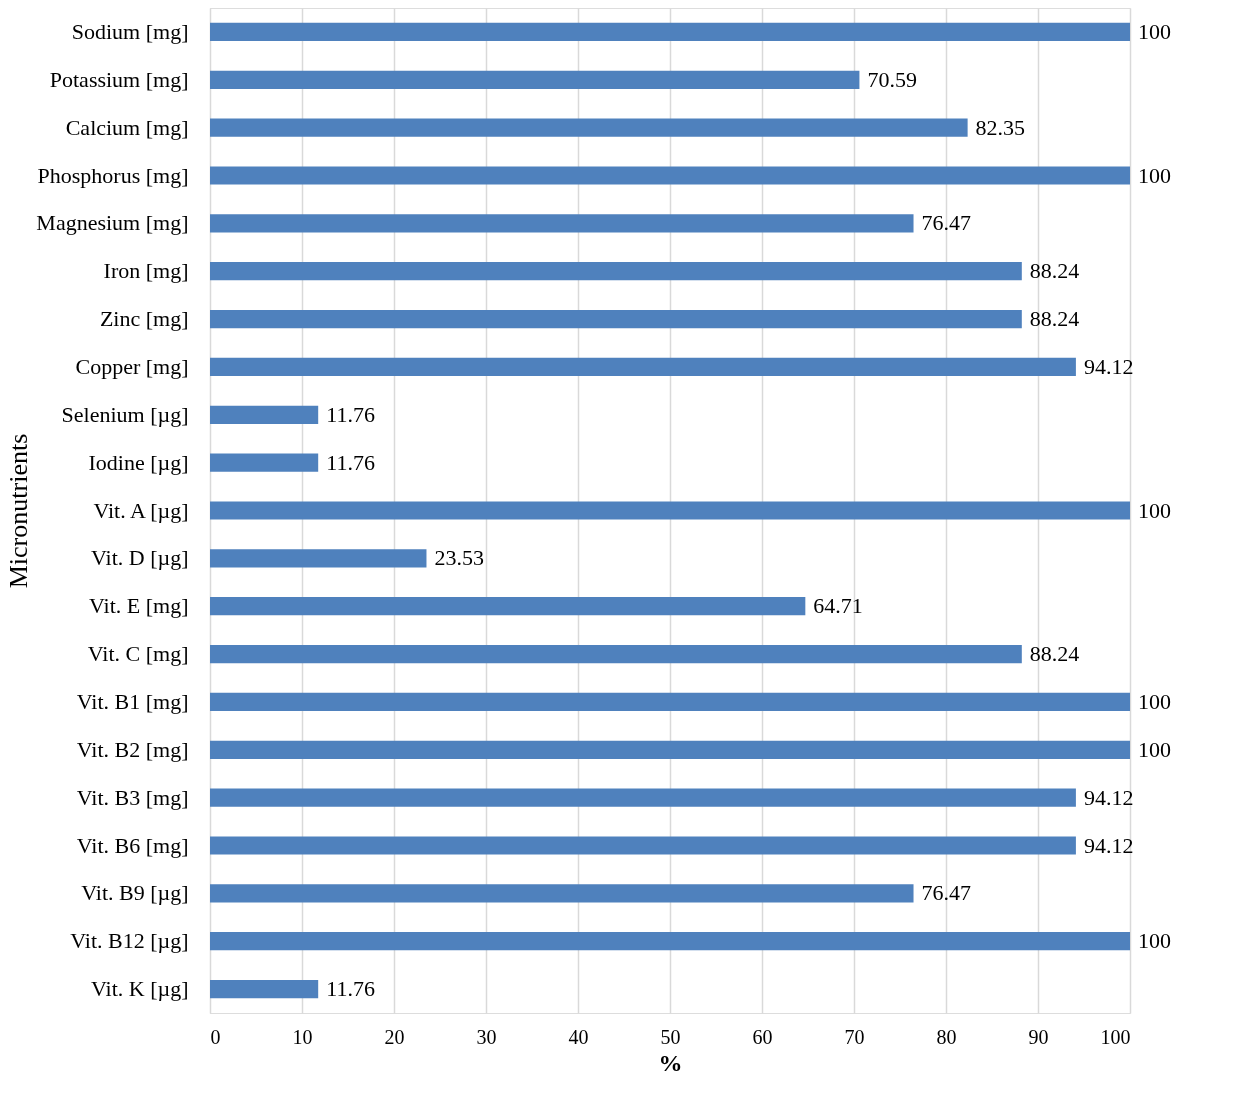 The width and height of the screenshot is (1243, 1097). Describe the element at coordinates (112, 223) in the screenshot. I see `y-tick-label: Magnesium [mg]` at that location.